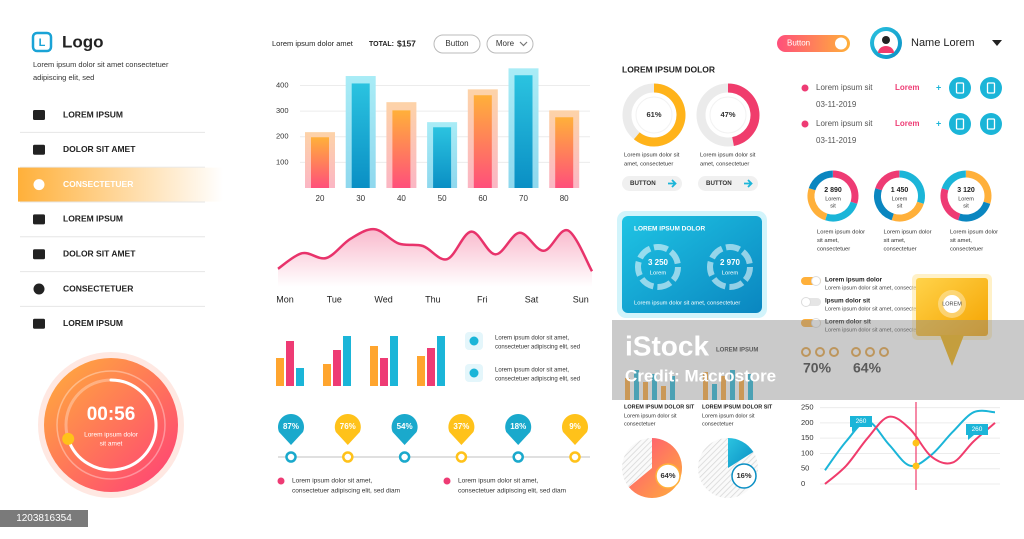 This screenshot has height=539, width=1024. Describe the element at coordinates (648, 165) in the screenshot. I see `caption: amet, consectetuer` at that location.